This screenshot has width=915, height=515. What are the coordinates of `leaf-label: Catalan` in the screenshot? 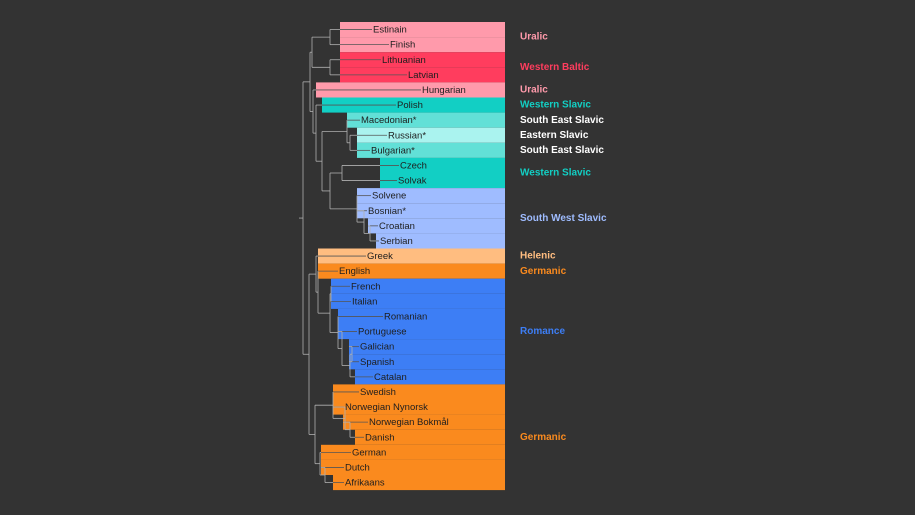 It's located at (390, 377).